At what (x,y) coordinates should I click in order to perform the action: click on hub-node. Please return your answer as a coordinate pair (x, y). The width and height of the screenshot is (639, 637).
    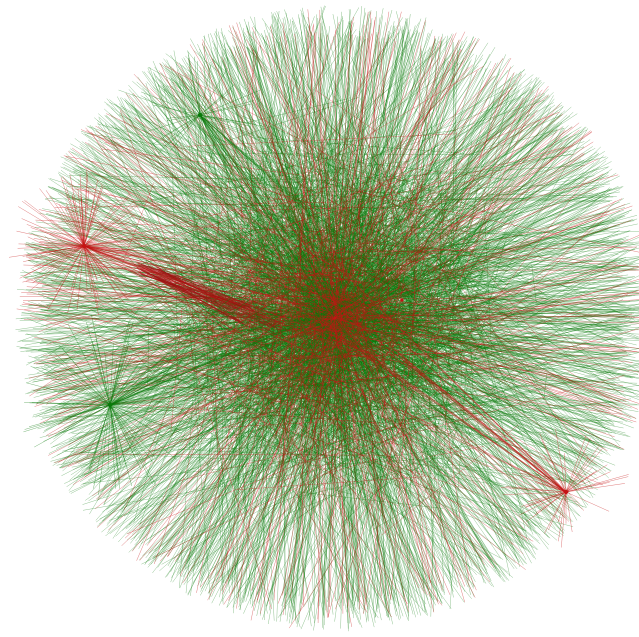
    Looking at the image, I should click on (402, 300).